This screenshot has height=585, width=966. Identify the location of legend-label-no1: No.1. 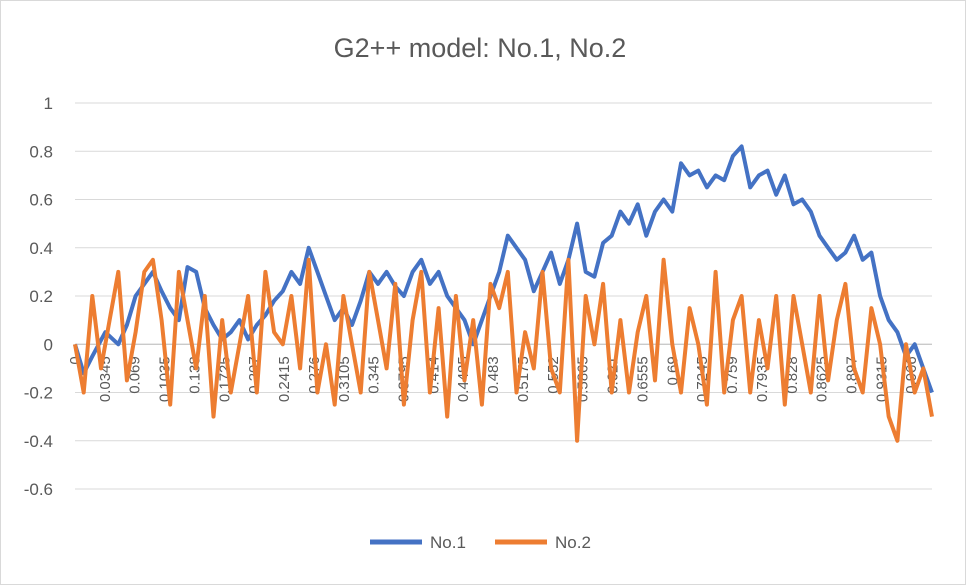
(448, 542).